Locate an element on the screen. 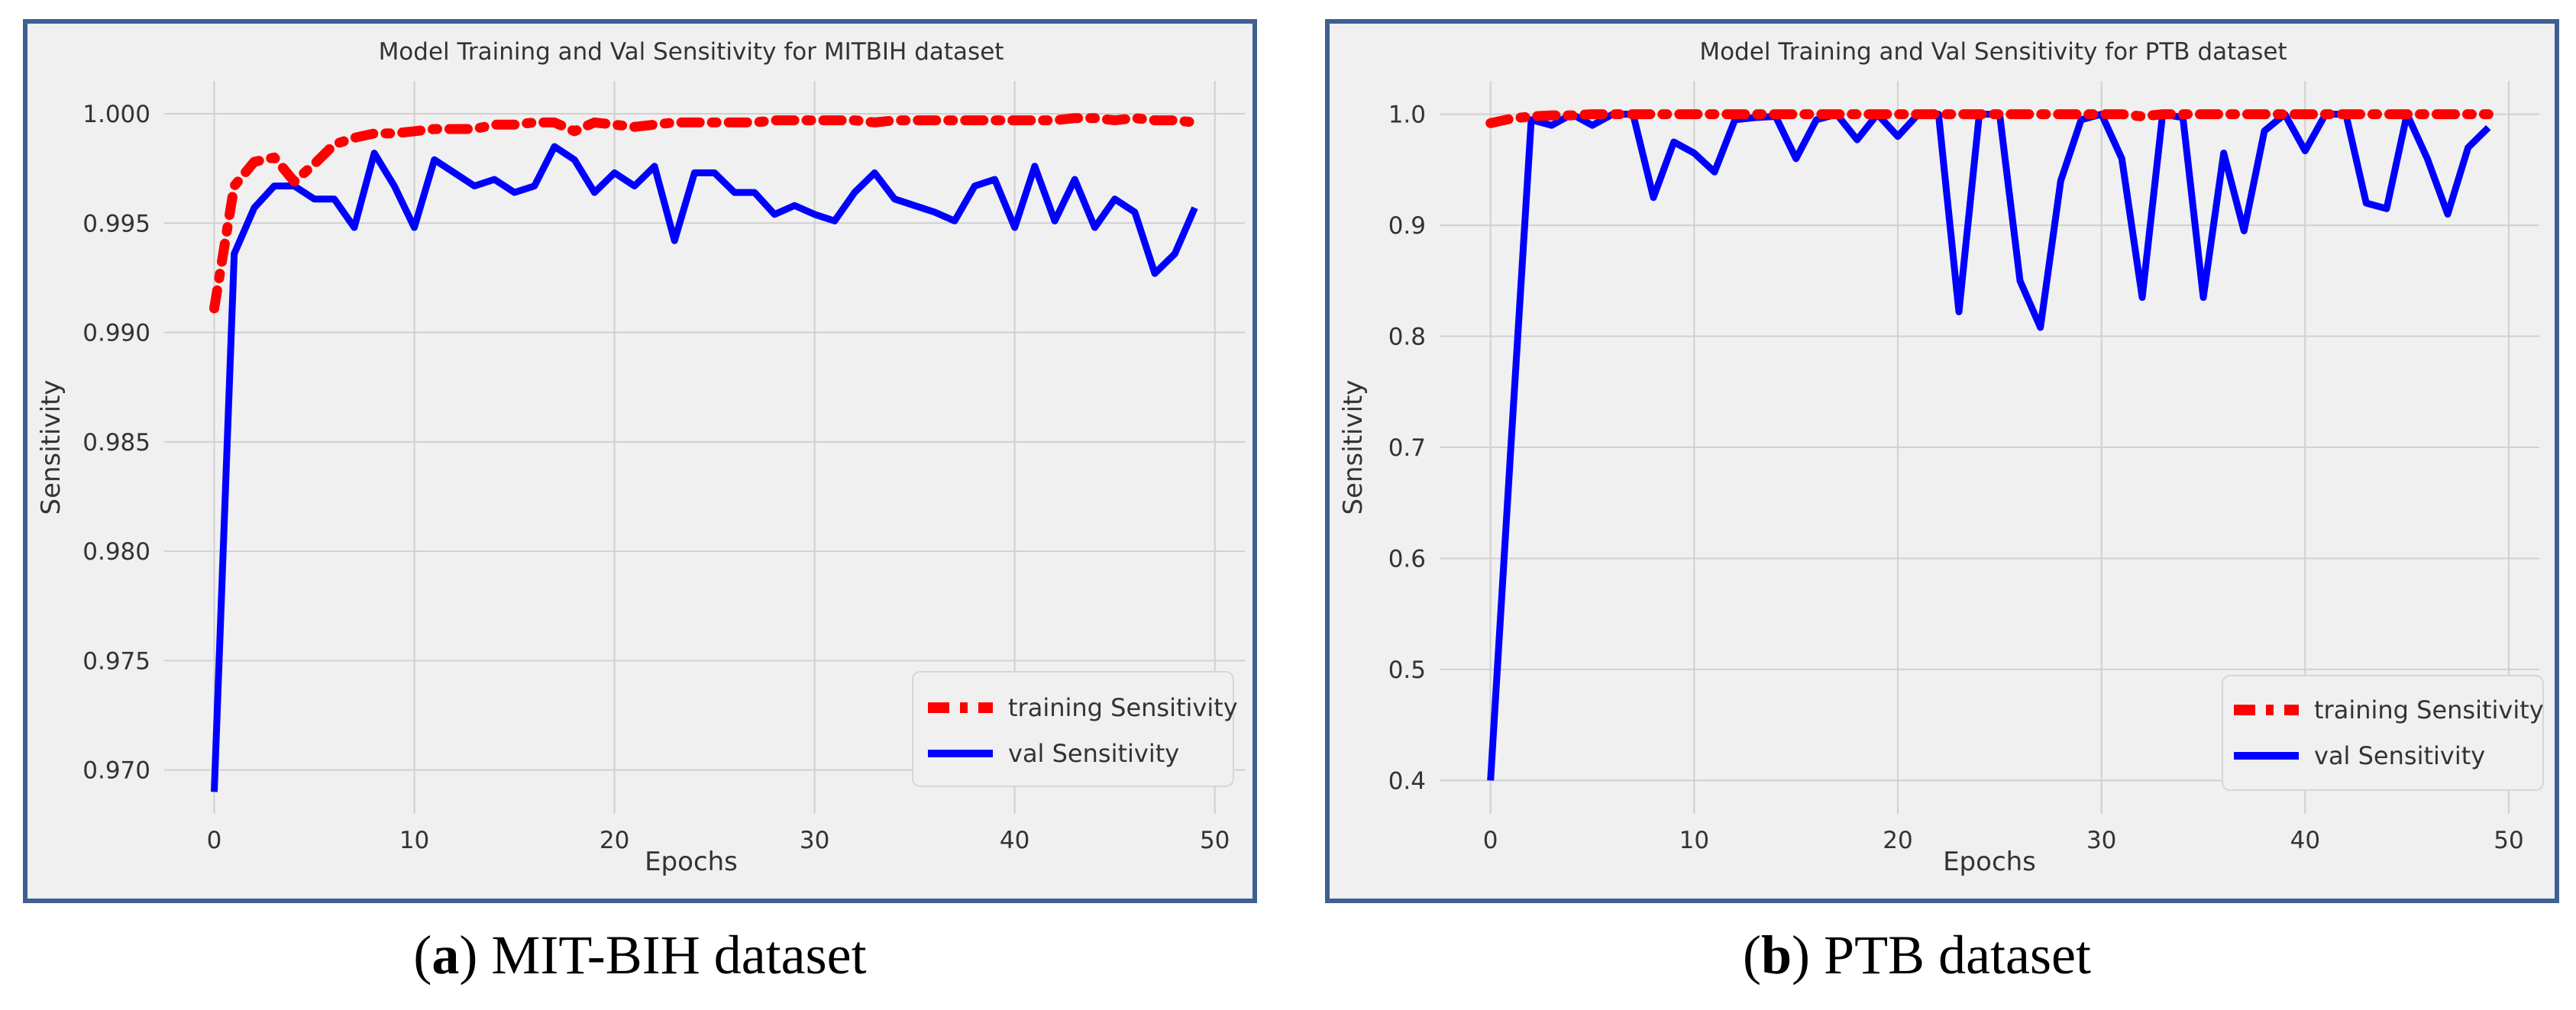  y-tick-label: 0.4 is located at coordinates (1407, 781).